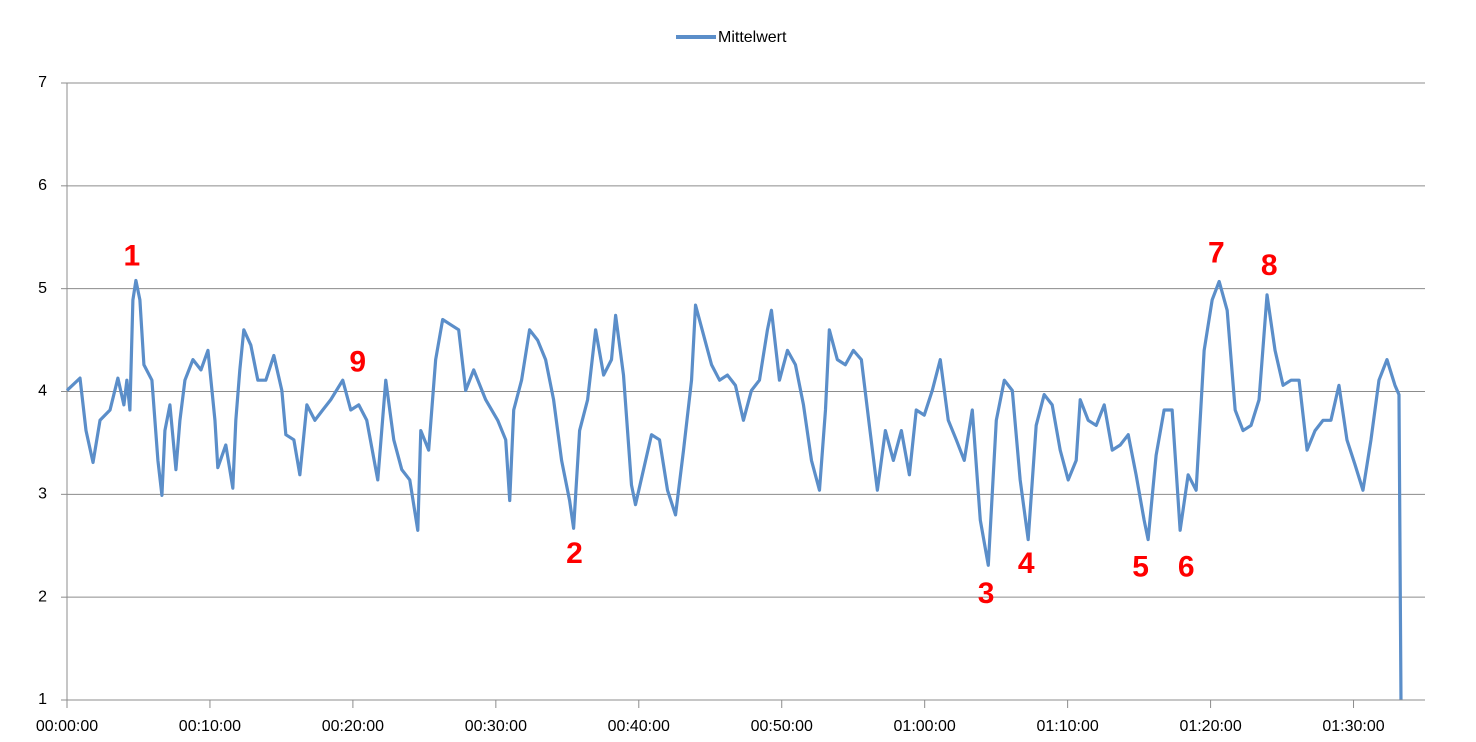 The width and height of the screenshot is (1476, 742). What do you see at coordinates (42, 185) in the screenshot?
I see `y-tick-label: 6` at bounding box center [42, 185].